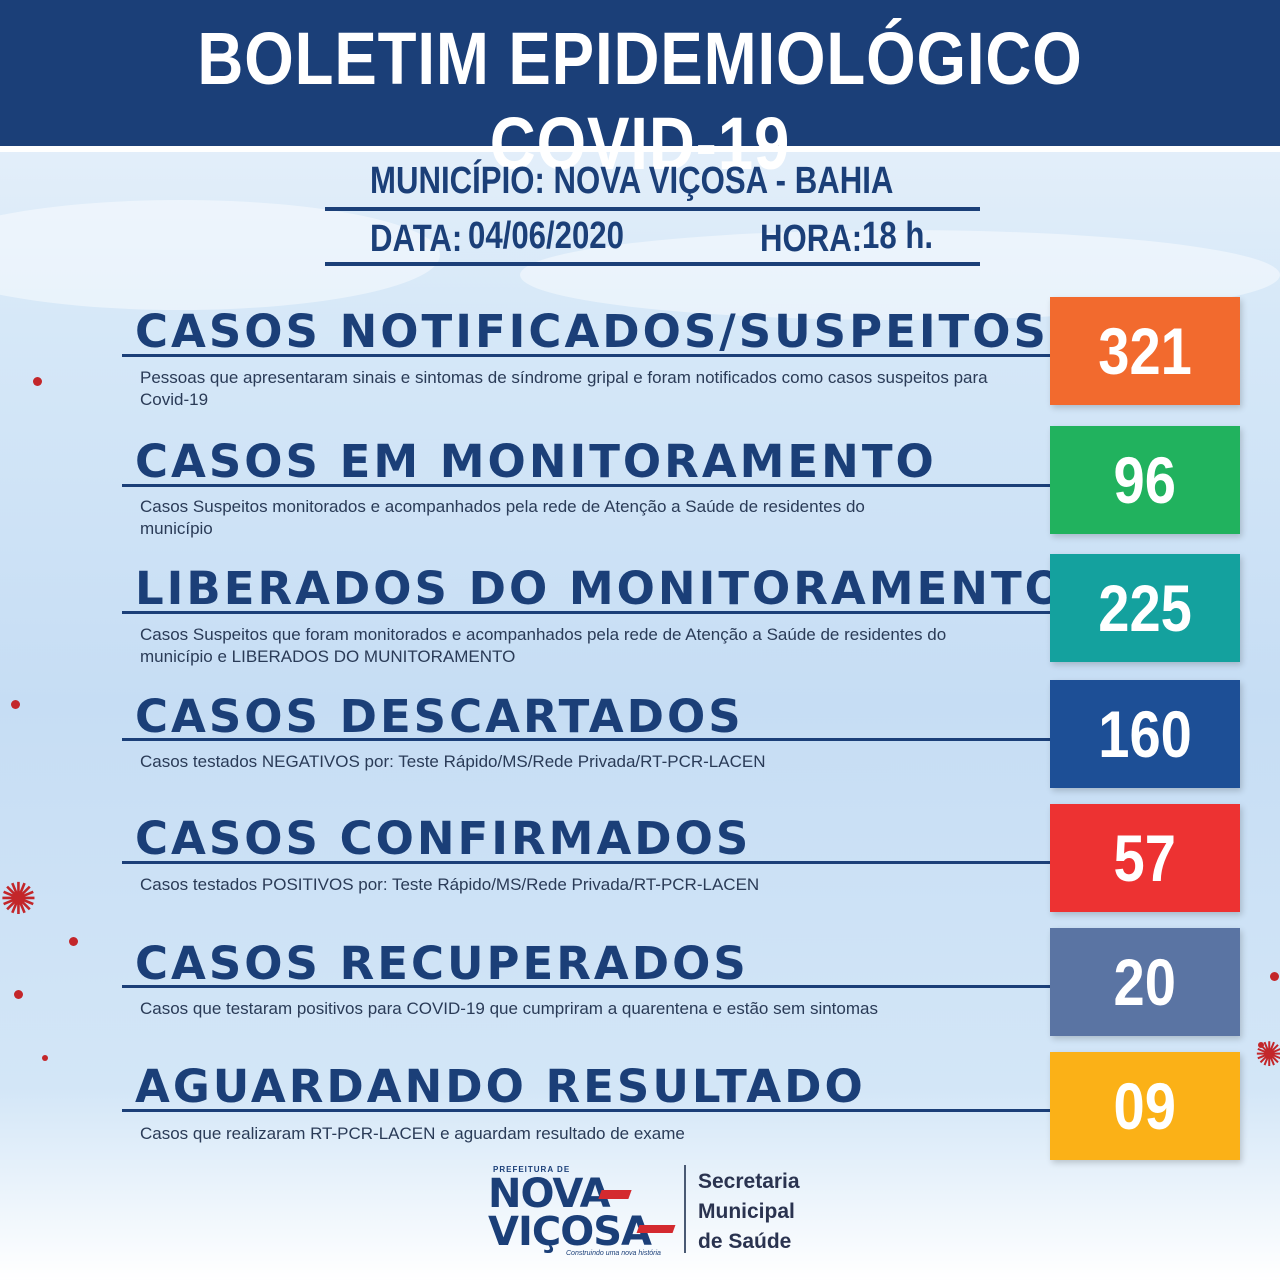 The width and height of the screenshot is (1280, 1280). I want to click on stat-title: CASOS NOTIFICADOS/SUSPEITOS, so click(592, 331).